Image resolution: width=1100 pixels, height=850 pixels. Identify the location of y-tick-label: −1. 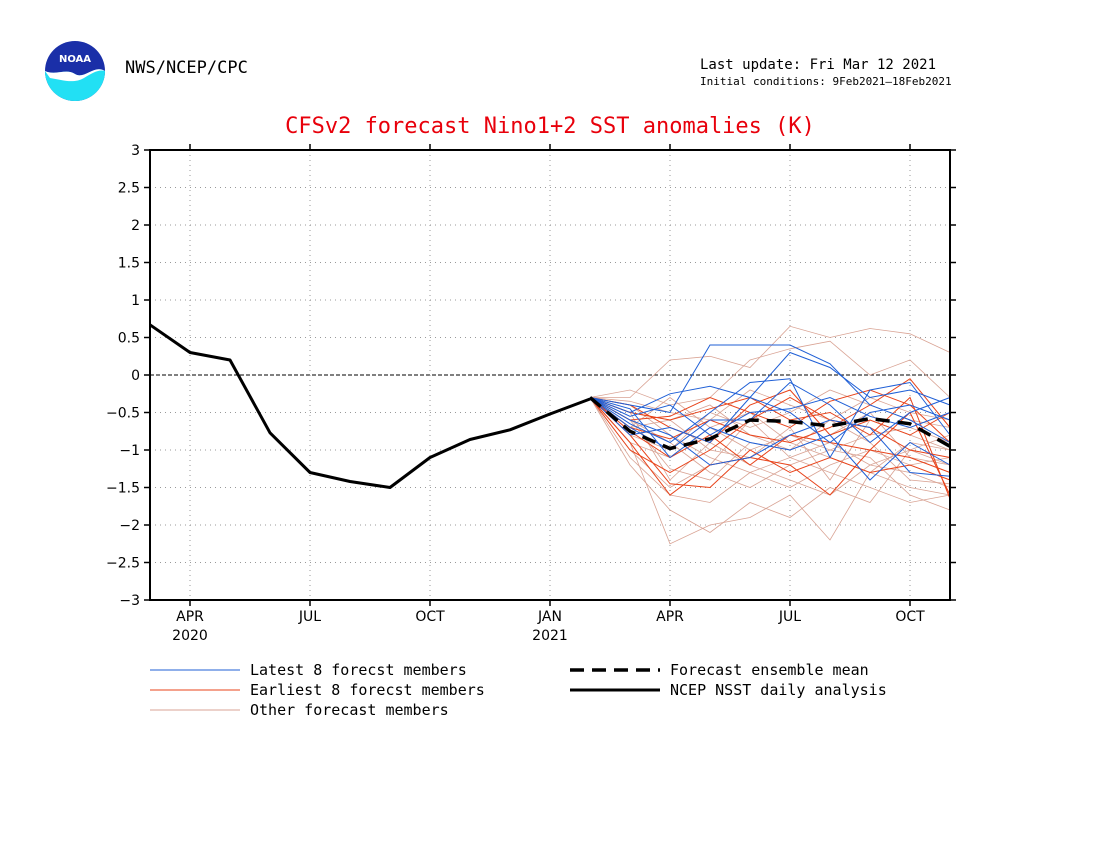
(129, 451).